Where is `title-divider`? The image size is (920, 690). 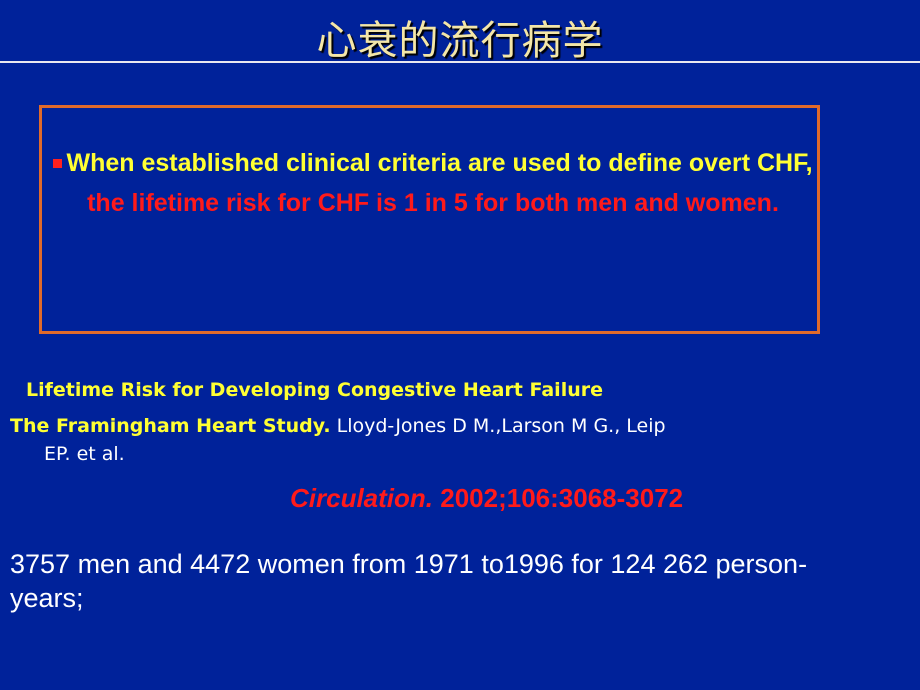
title-divider is located at coordinates (460, 62).